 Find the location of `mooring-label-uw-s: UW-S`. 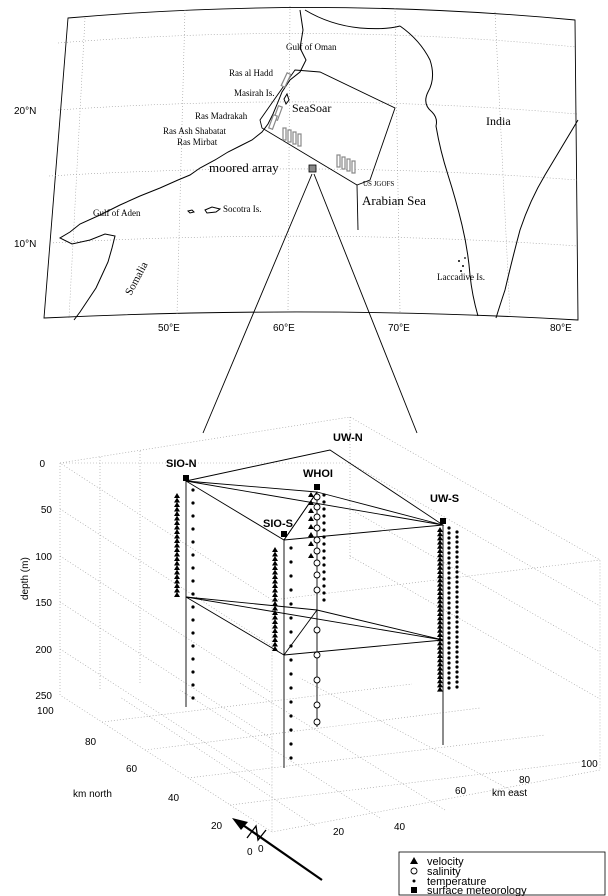

mooring-label-uw-s: UW-S is located at coordinates (444, 499).